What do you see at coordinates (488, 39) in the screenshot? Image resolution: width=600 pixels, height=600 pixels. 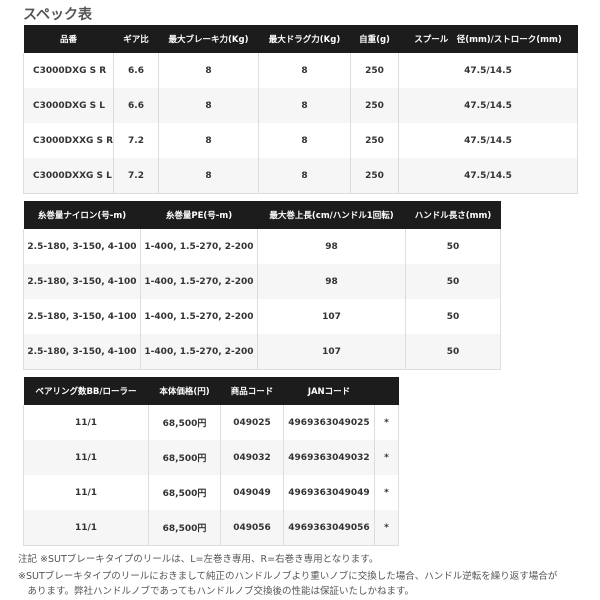 I see `column-header: スプール 径(mm)/ストローク(mm)` at bounding box center [488, 39].